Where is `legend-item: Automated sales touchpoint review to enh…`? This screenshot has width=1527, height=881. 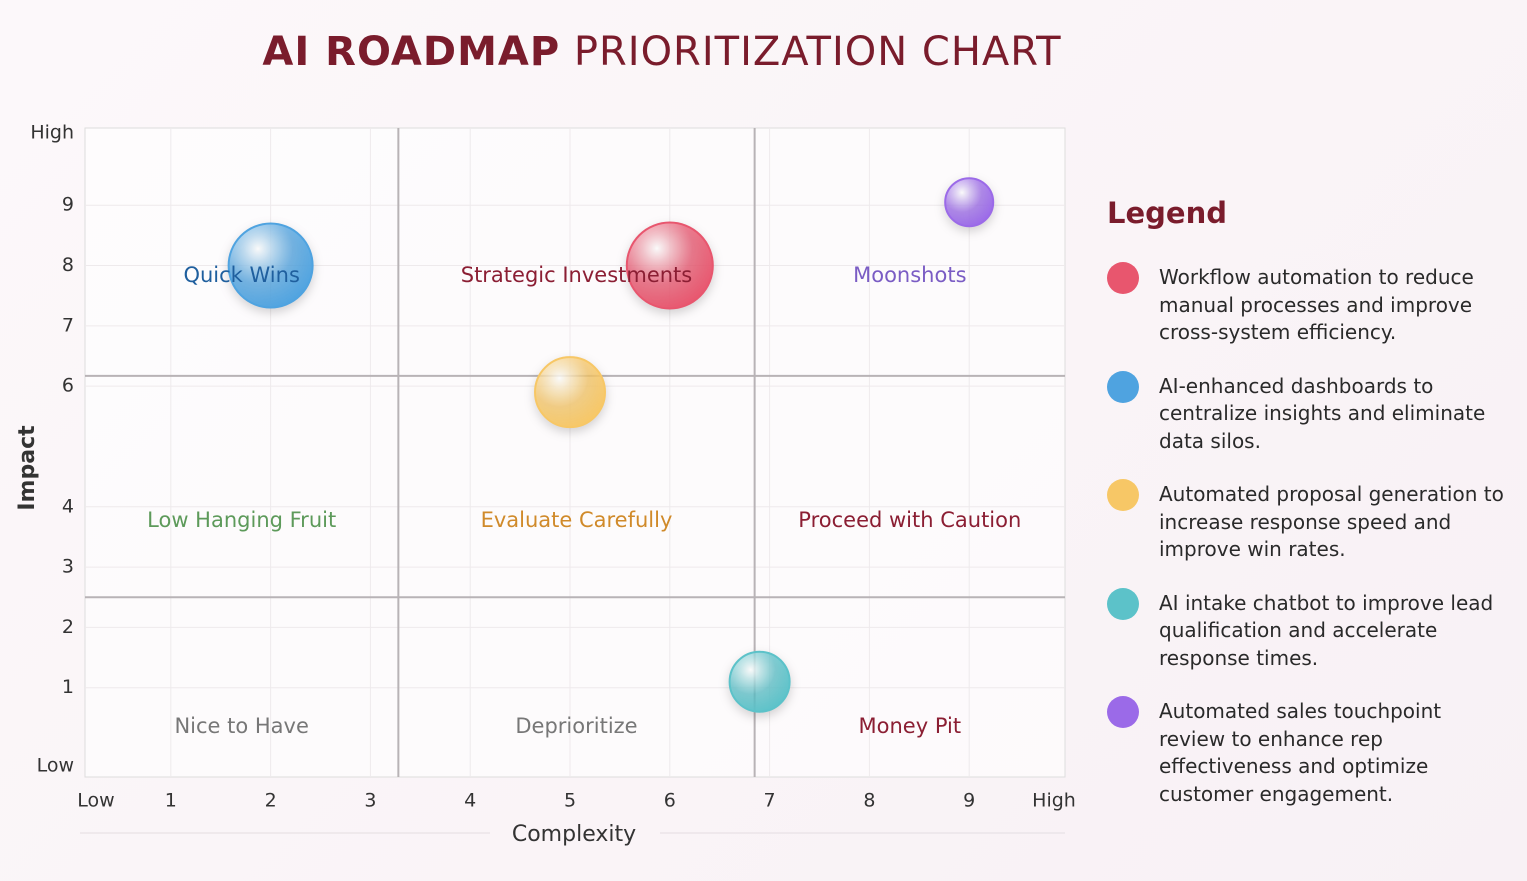 legend-item: Automated sales touchpoint review to enh… is located at coordinates (1312, 752).